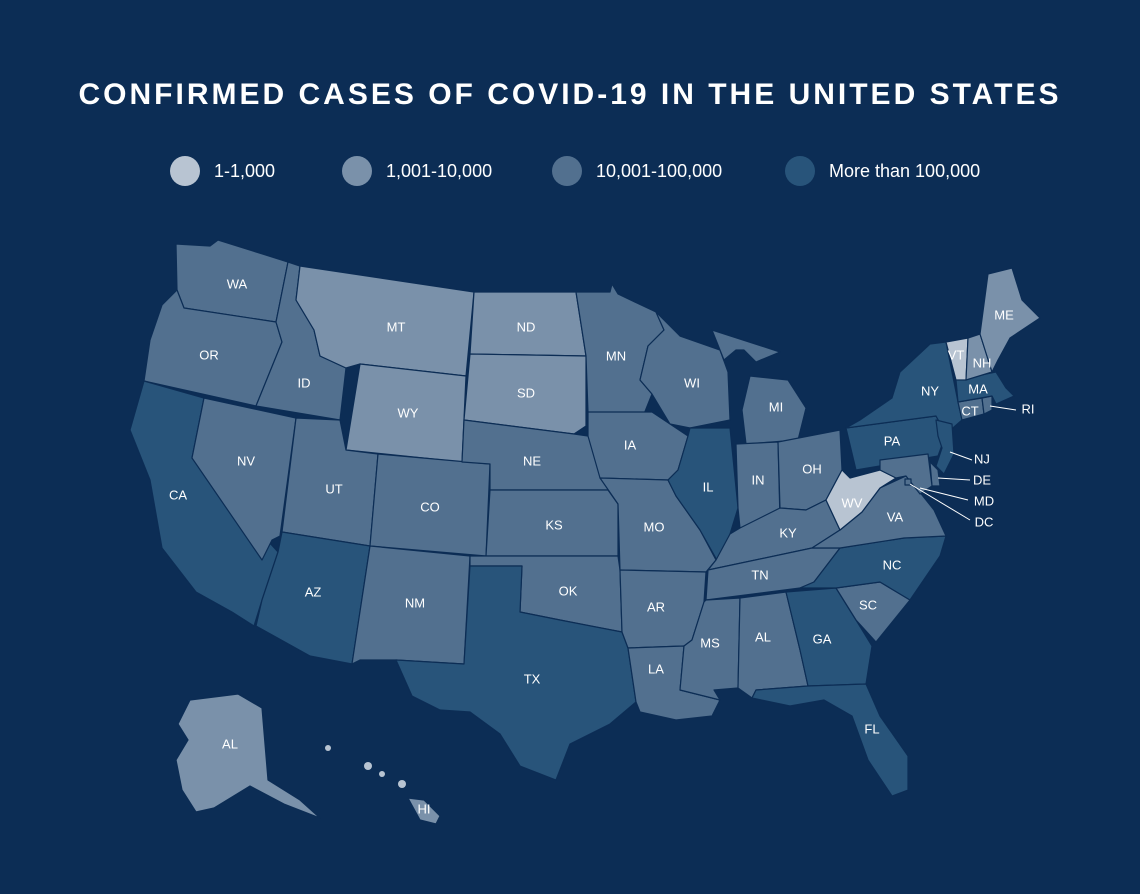 The width and height of the screenshot is (1140, 894). What do you see at coordinates (954, 479) in the screenshot?
I see `leader-de` at bounding box center [954, 479].